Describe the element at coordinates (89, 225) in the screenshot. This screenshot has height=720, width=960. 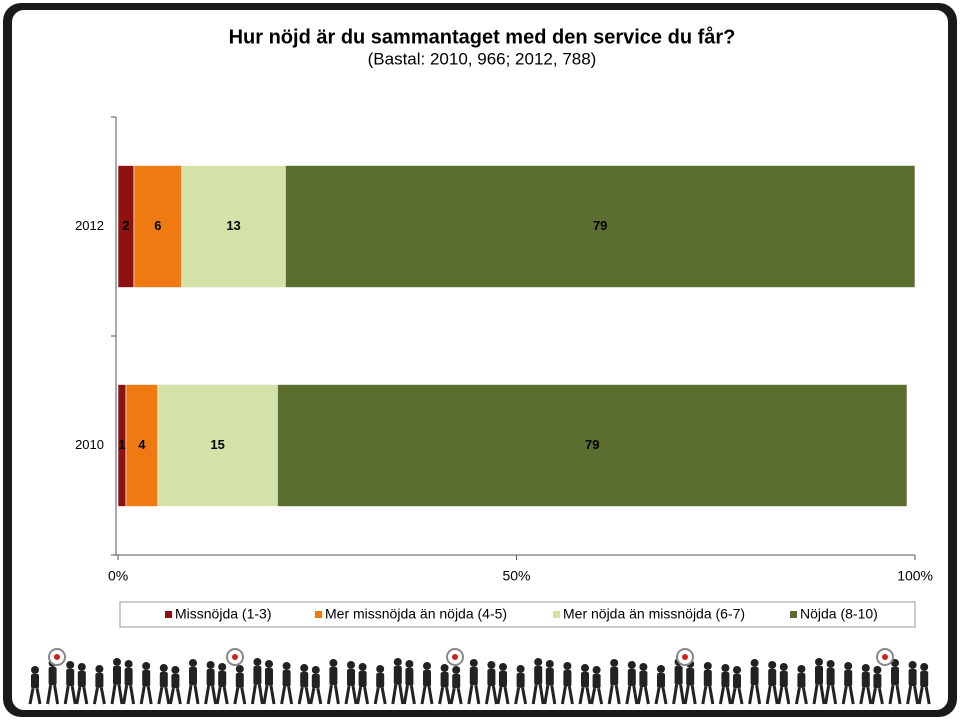
I see `y-tick-label: 2012` at that location.